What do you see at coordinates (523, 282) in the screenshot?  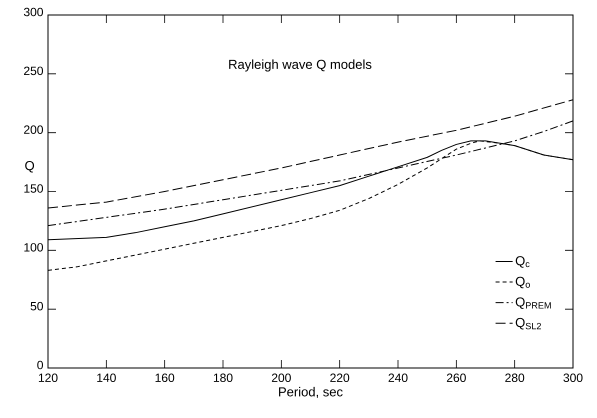 I see `legend-label: Q$_{o}$` at bounding box center [523, 282].